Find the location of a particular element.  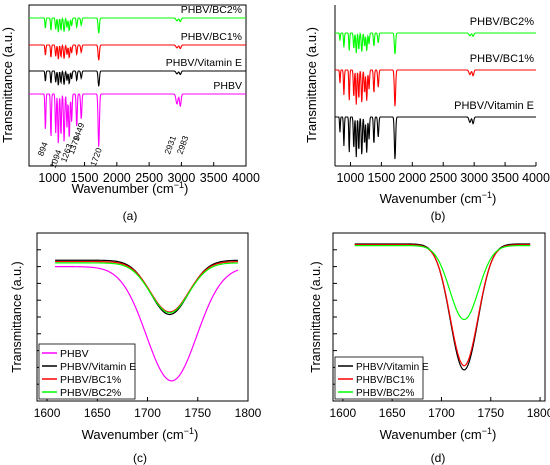

panel-label: (b) is located at coordinates (438, 216).